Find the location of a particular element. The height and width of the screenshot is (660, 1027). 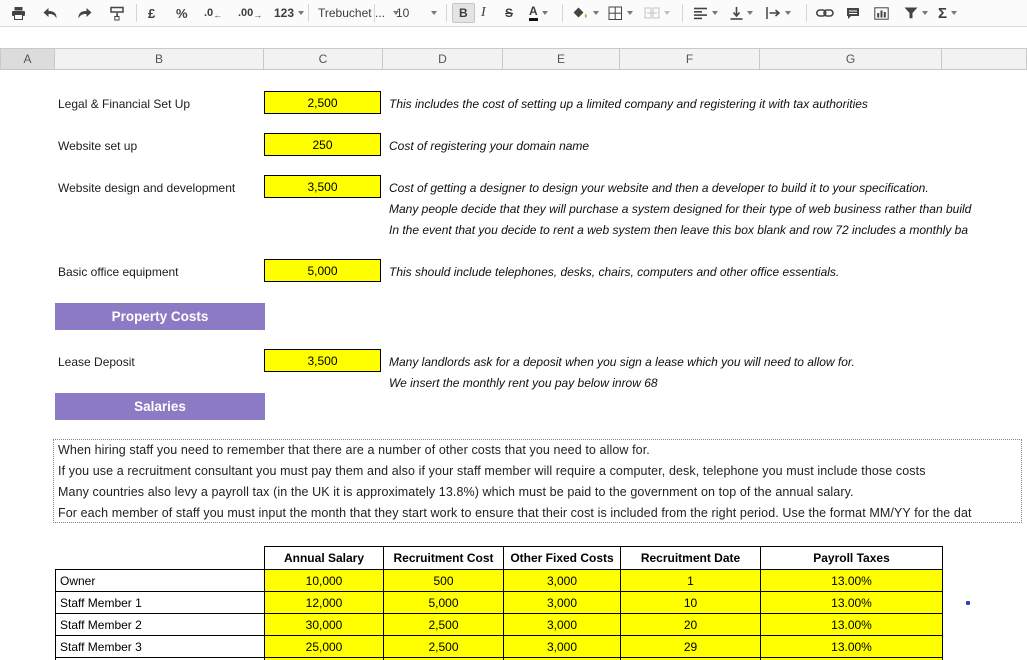

bold-button: B is located at coordinates (463, 13).